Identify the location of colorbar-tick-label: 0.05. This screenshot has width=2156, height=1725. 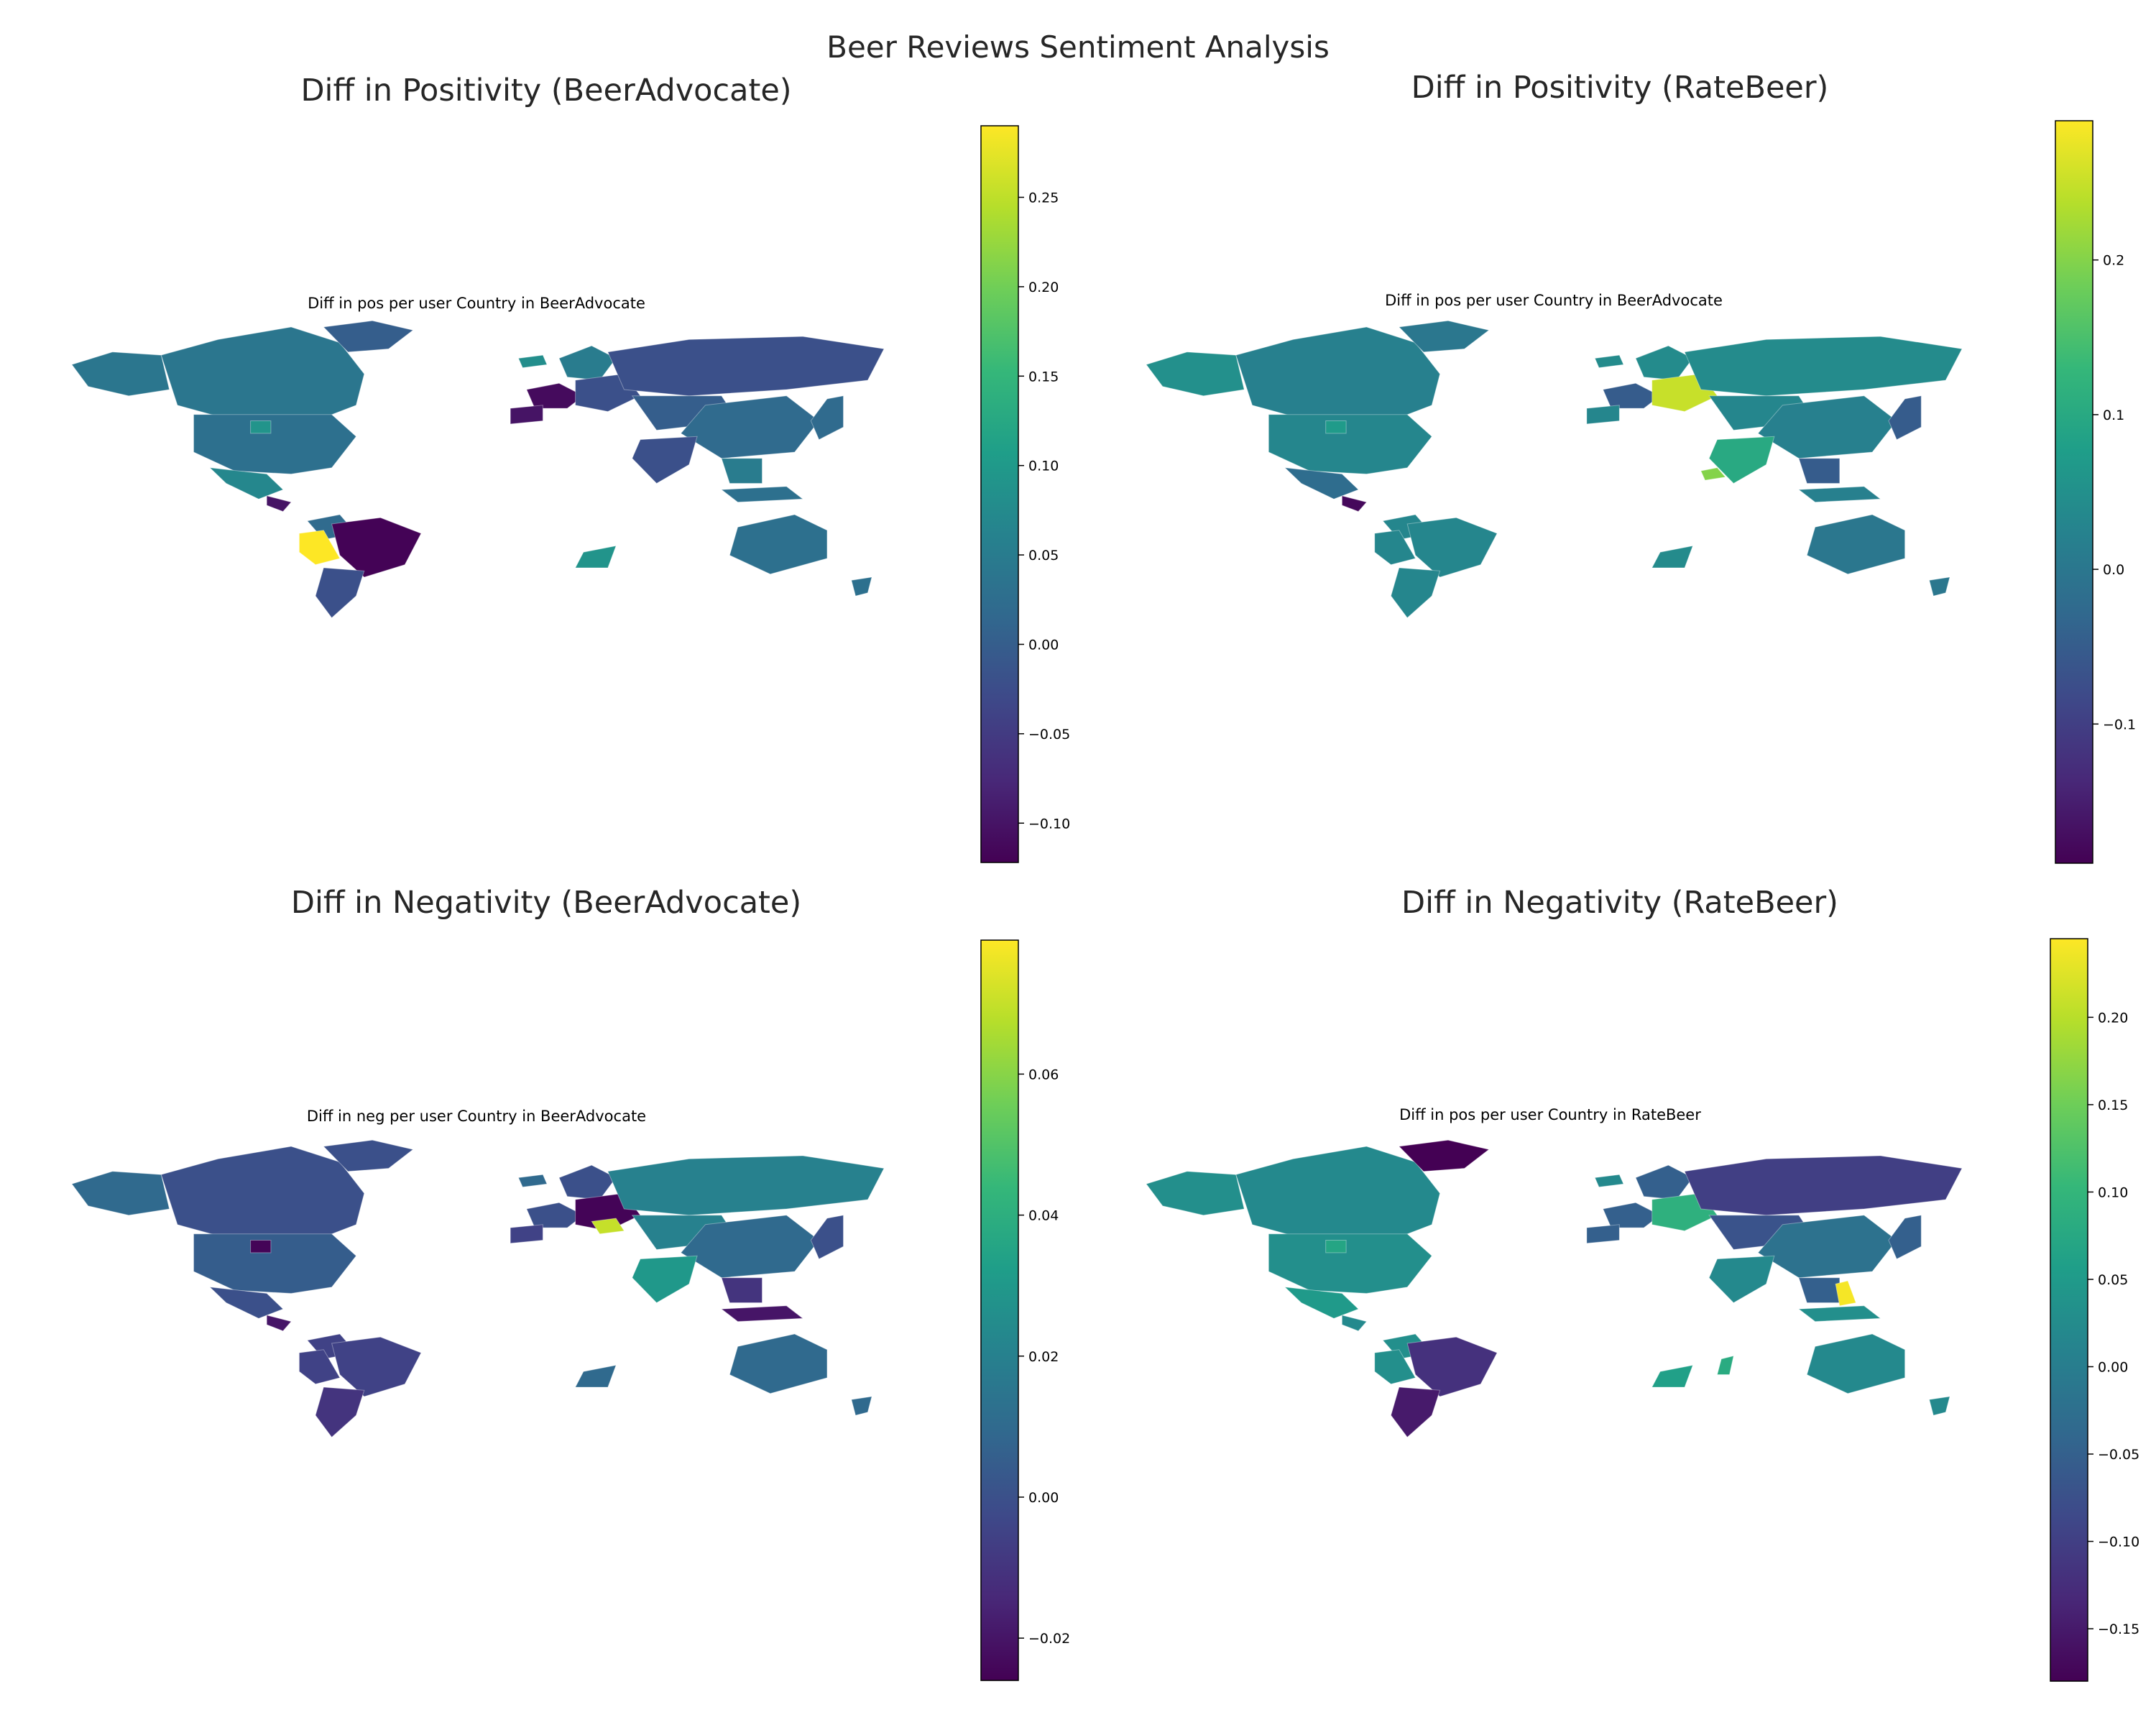
(2113, 1280).